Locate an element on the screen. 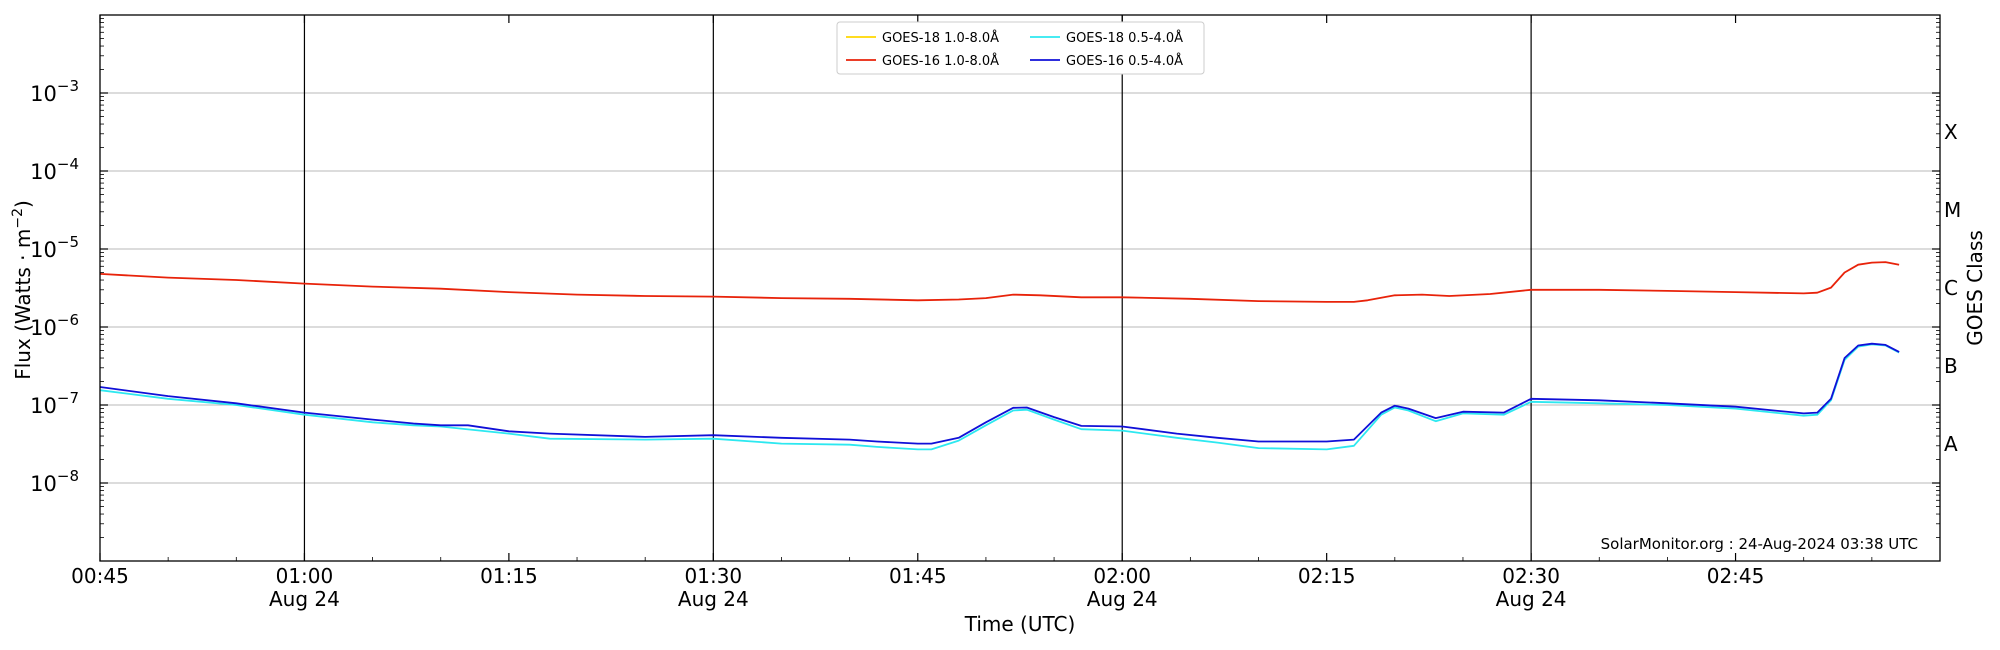  y-axis-label-main: Flux (Watts · m is located at coordinates (23, 304).